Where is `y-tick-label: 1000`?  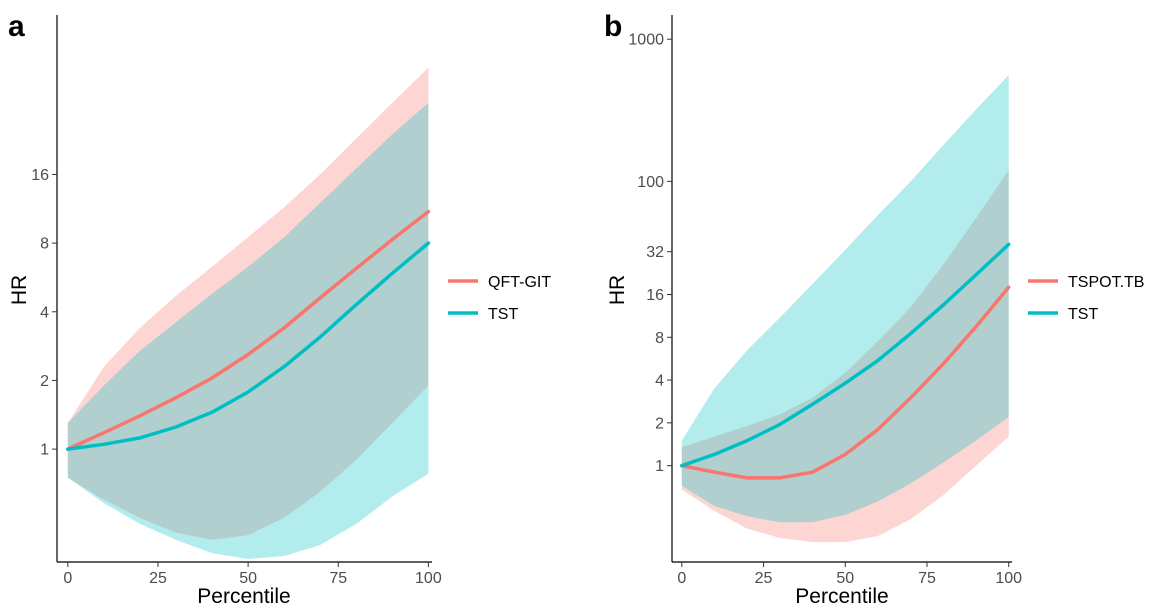
y-tick-label: 1000 is located at coordinates (646, 40).